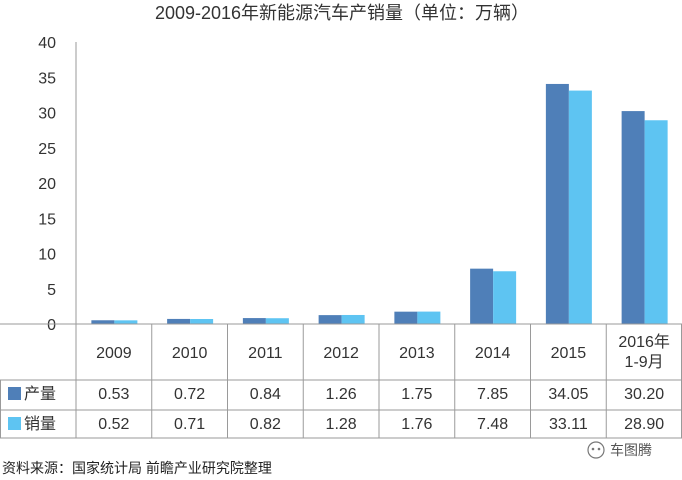 The height and width of the screenshot is (480, 682). Describe the element at coordinates (40, 394) in the screenshot. I see `legend-label: 产量` at that location.